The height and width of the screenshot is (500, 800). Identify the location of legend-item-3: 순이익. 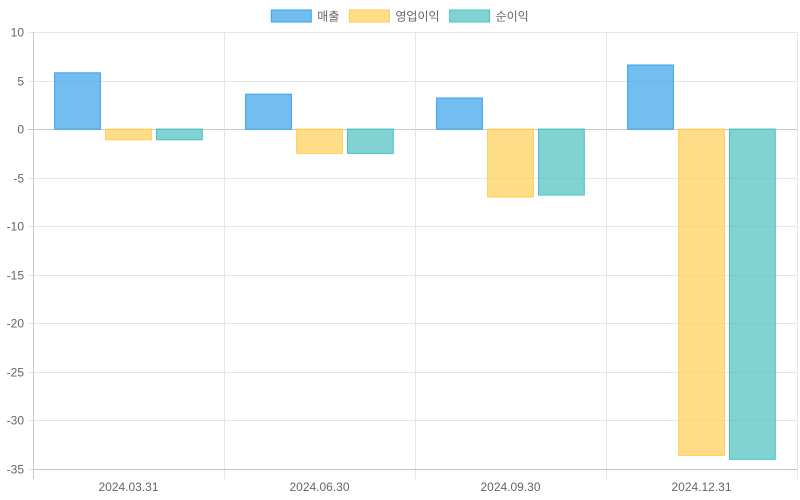
(489, 16).